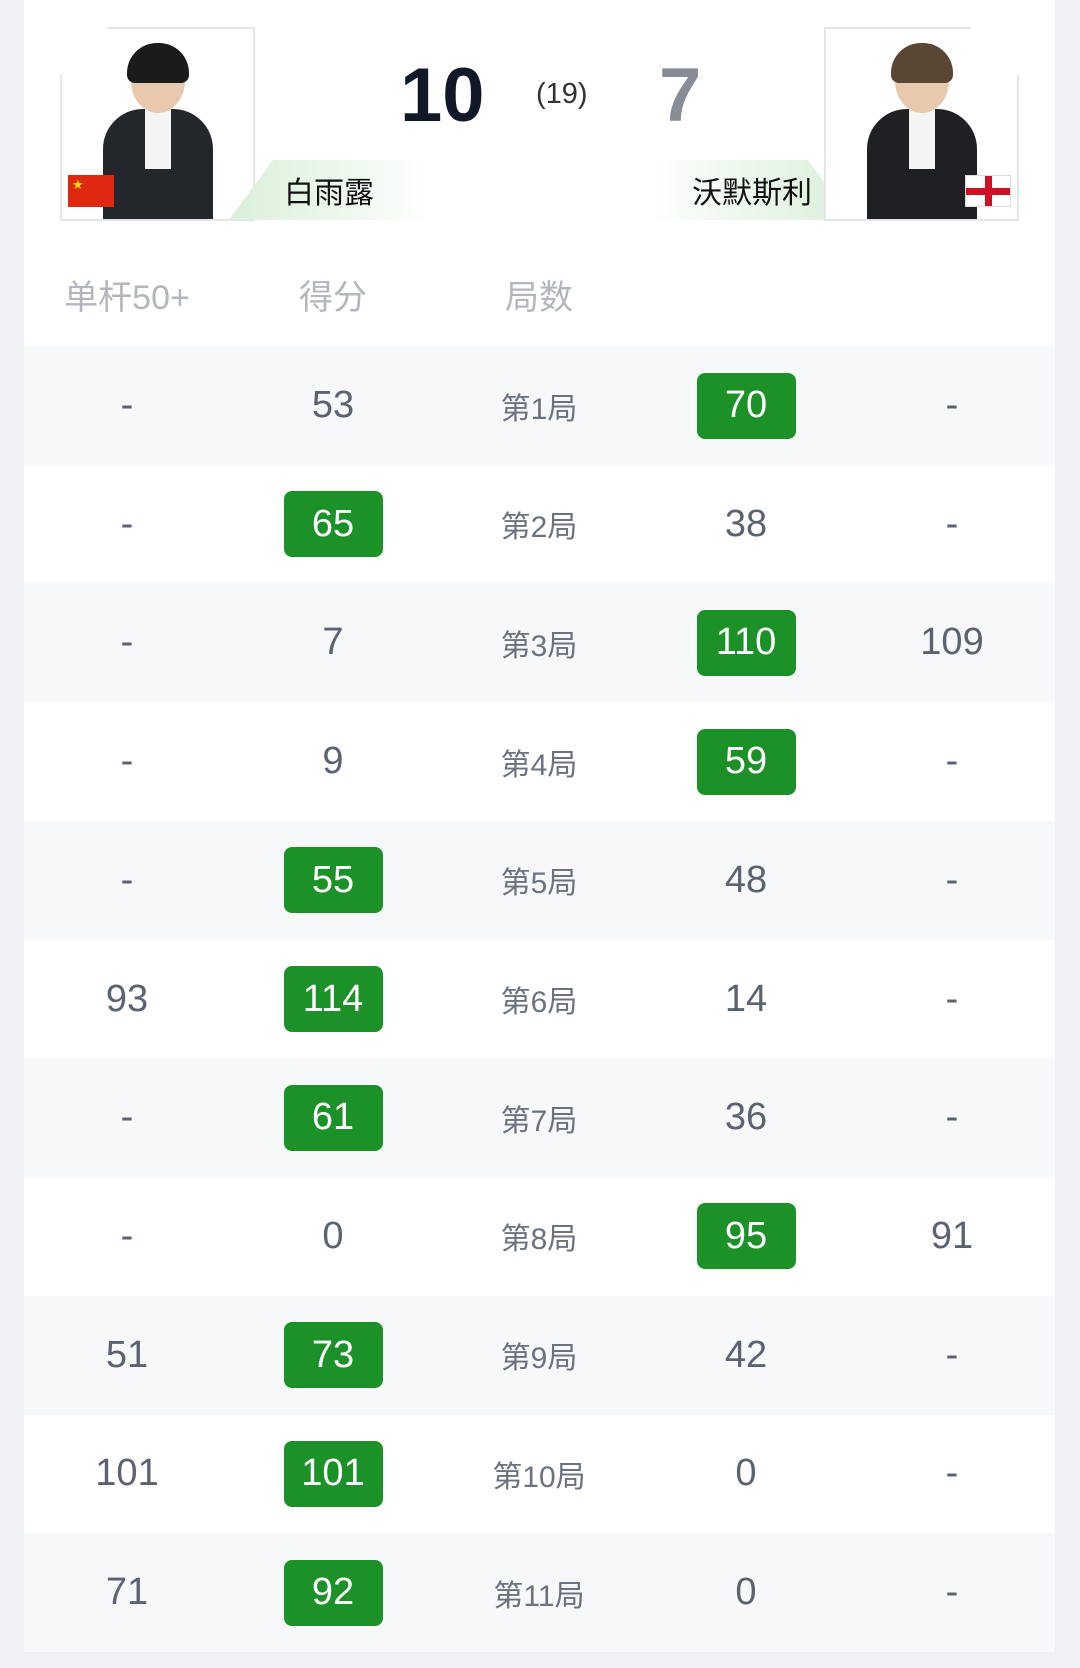 The width and height of the screenshot is (1080, 1668). Describe the element at coordinates (752, 190) in the screenshot. I see `player2-name: 沃默斯利` at that location.